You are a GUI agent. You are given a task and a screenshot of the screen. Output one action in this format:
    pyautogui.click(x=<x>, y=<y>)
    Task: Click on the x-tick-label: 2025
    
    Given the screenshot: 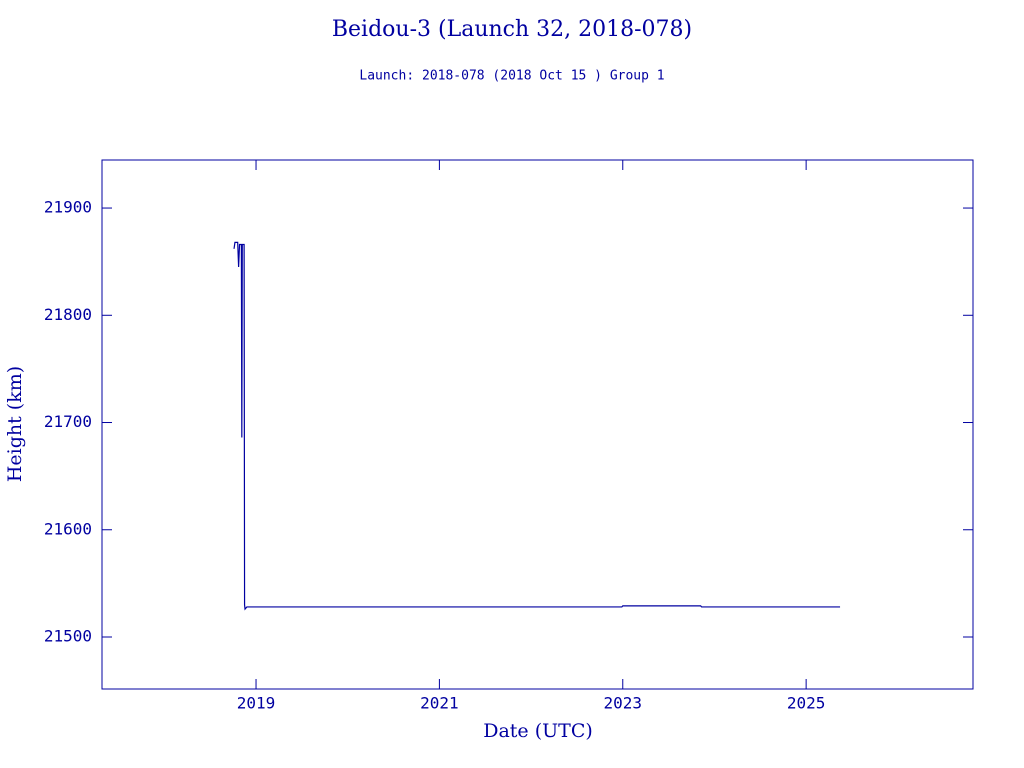 What is the action you would take?
    pyautogui.click(x=806, y=703)
    